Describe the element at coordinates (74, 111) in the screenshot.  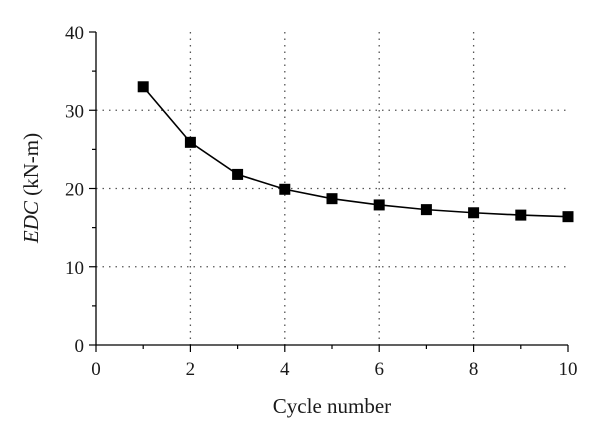
I see `y-tick-label: 30` at that location.